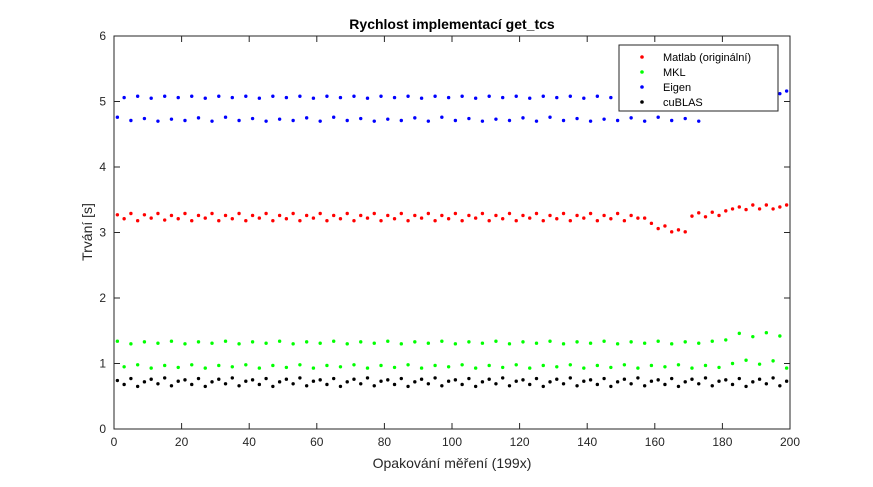 This screenshot has width=873, height=487. I want to click on x-tick-label: 80, so click(385, 442).